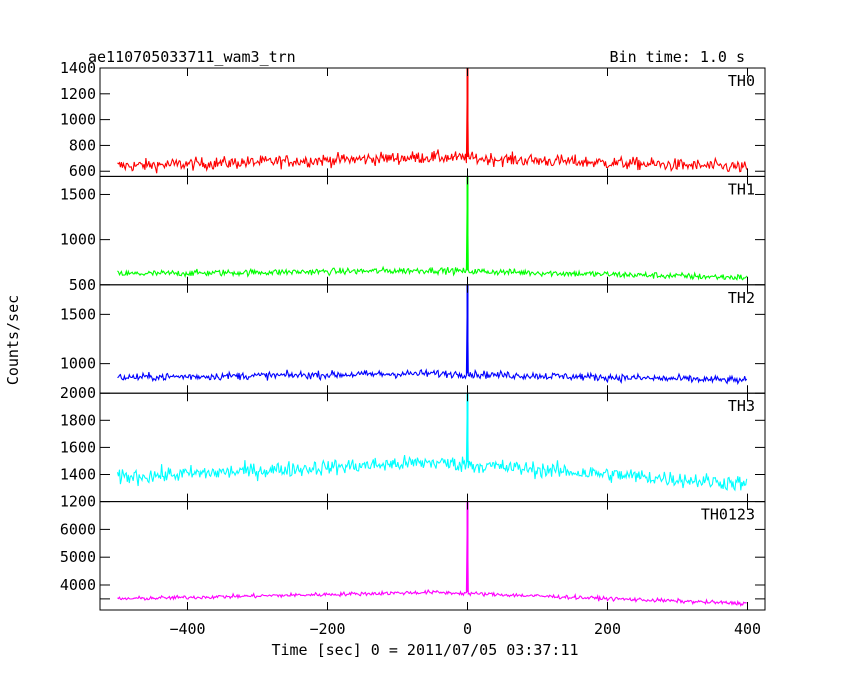  I want to click on y-tick-label: 5000, so click(78, 557).